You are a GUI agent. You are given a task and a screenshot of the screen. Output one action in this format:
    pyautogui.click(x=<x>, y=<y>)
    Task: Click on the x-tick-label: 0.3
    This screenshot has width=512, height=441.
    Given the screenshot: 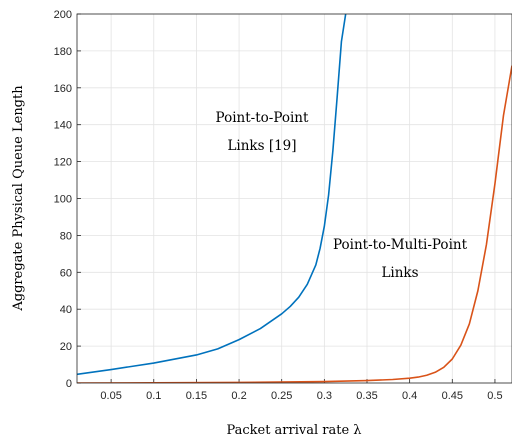 What is the action you would take?
    pyautogui.click(x=324, y=396)
    